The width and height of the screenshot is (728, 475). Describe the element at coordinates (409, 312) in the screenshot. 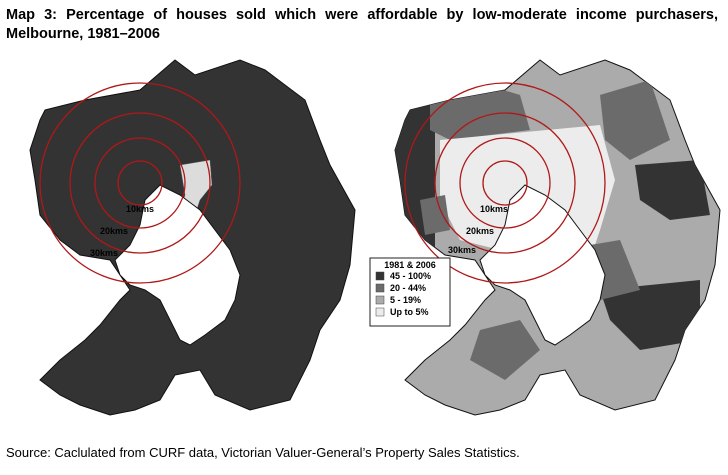

I see `legend-label: Up to 5%` at that location.